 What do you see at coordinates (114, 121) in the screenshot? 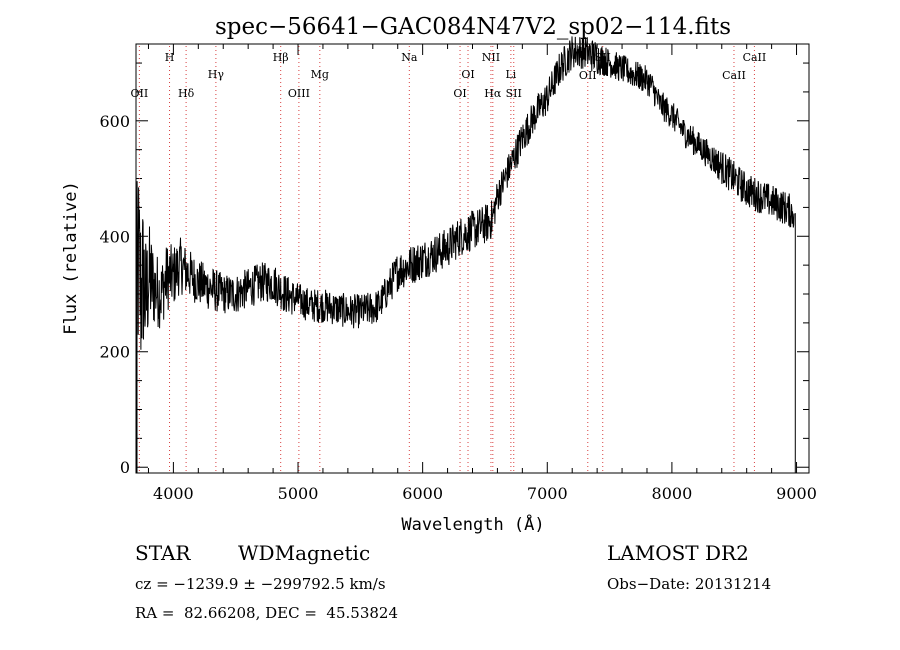
I see `y-tick-label: 600` at bounding box center [114, 121].